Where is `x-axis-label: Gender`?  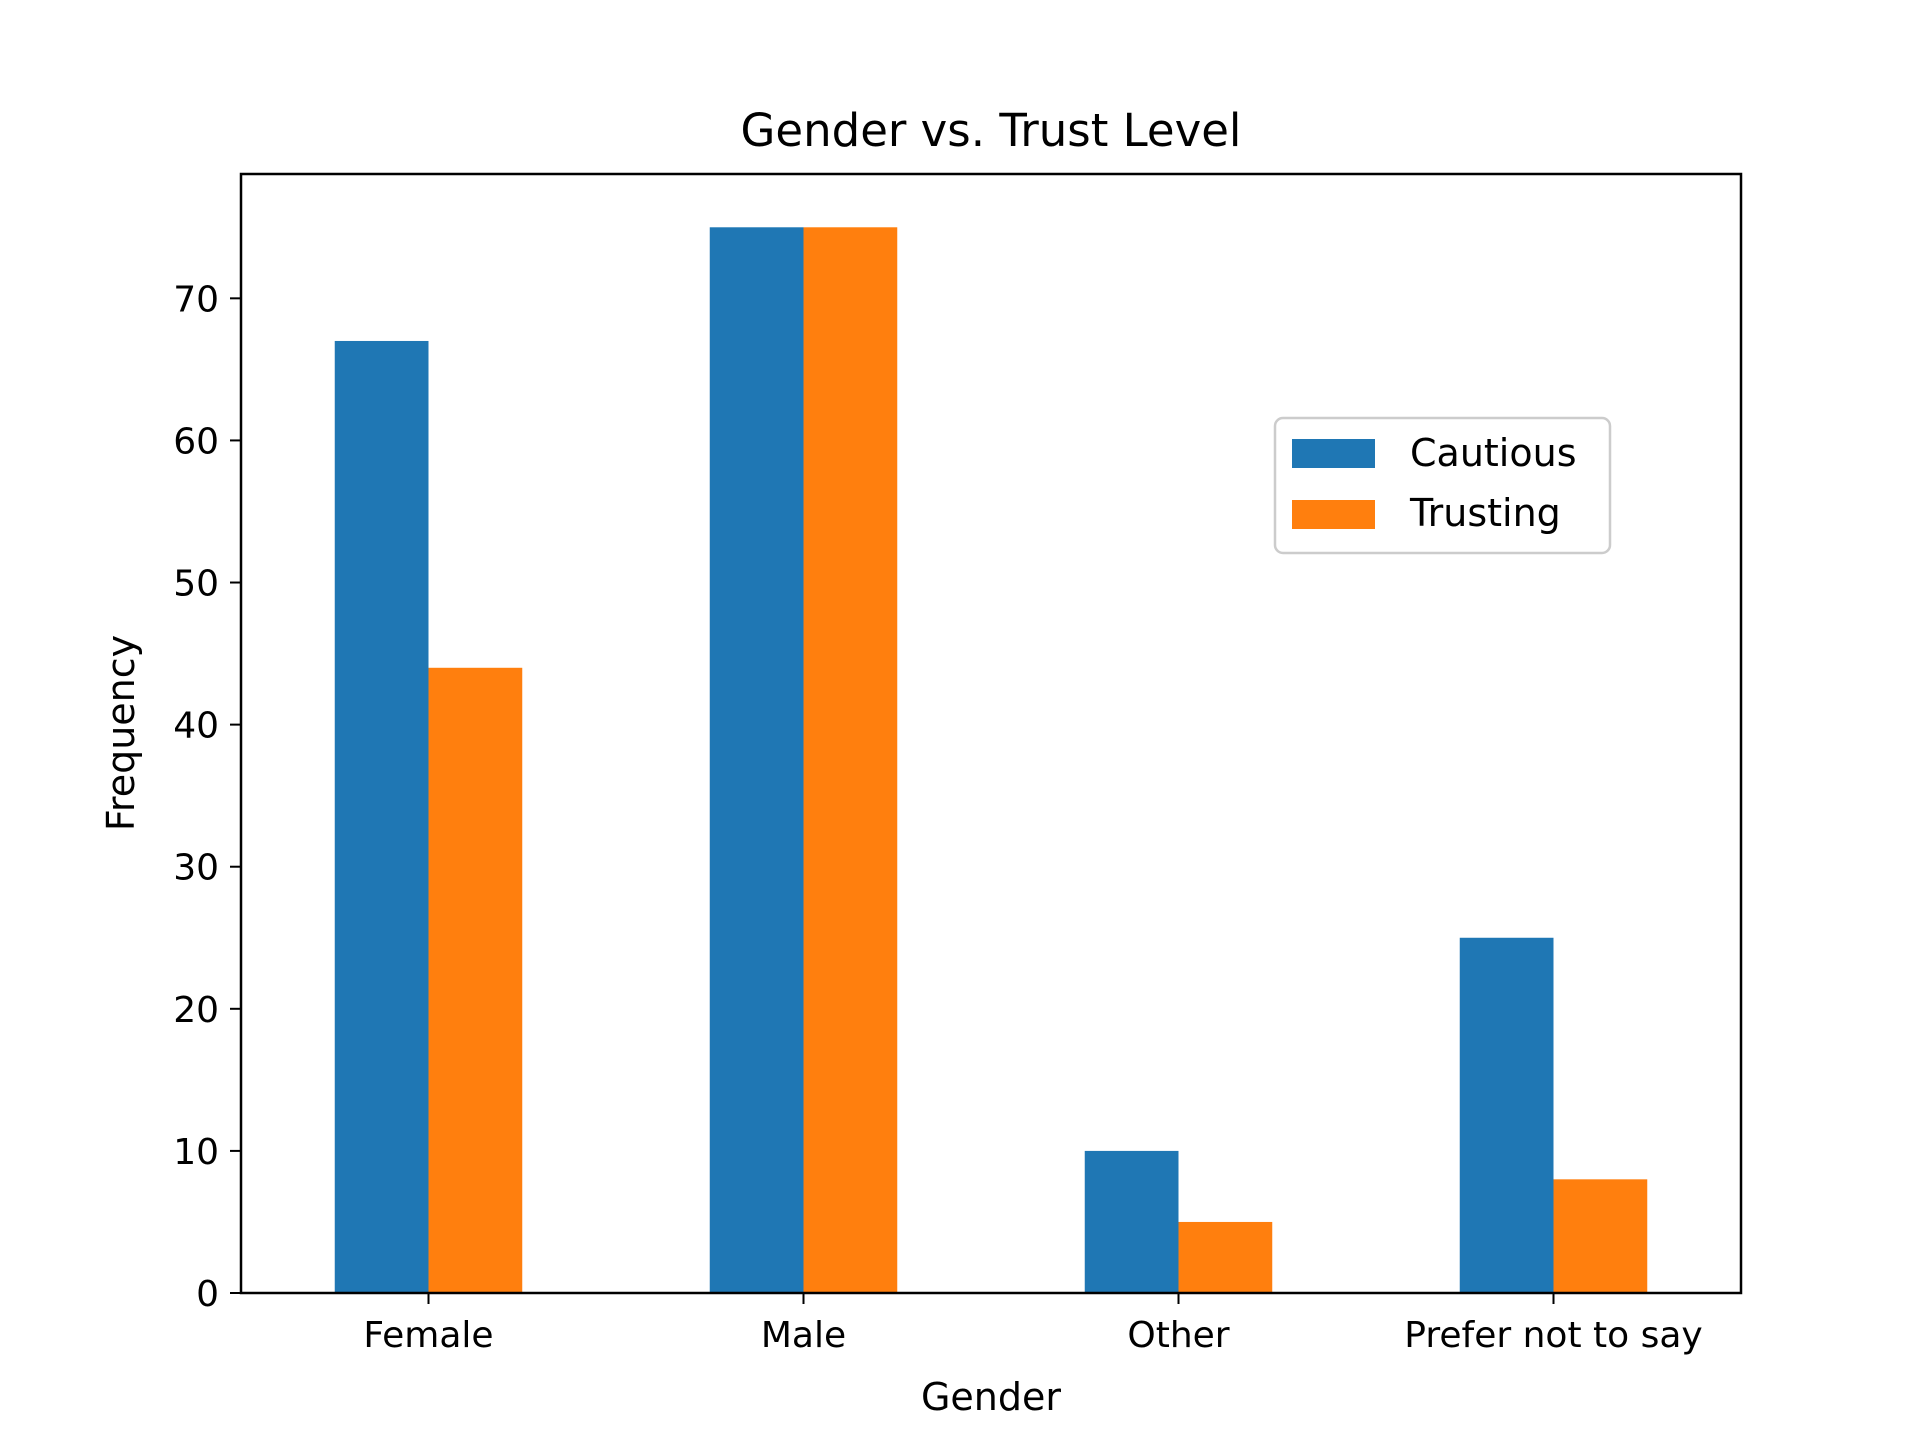
x-axis-label: Gender is located at coordinates (991, 1397).